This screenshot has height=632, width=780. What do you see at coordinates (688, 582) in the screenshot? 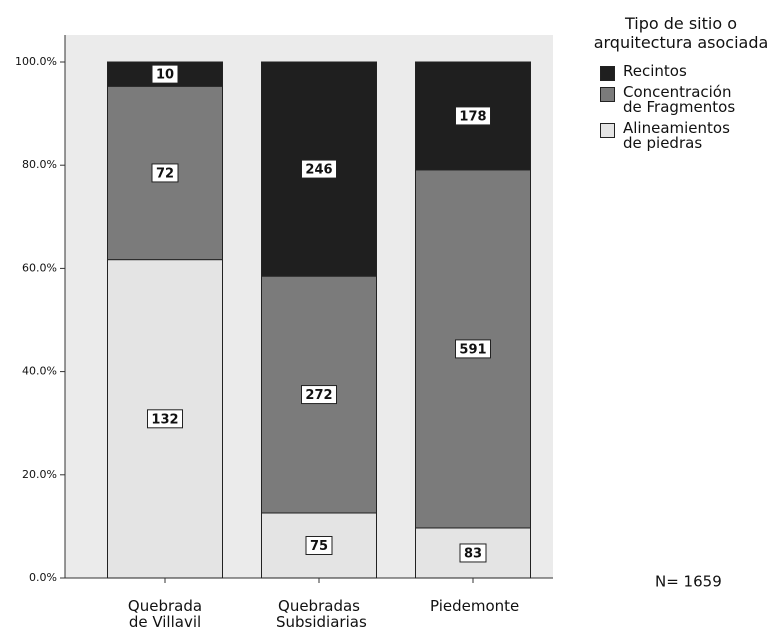
I see `annotation: N= 1659` at bounding box center [688, 582].